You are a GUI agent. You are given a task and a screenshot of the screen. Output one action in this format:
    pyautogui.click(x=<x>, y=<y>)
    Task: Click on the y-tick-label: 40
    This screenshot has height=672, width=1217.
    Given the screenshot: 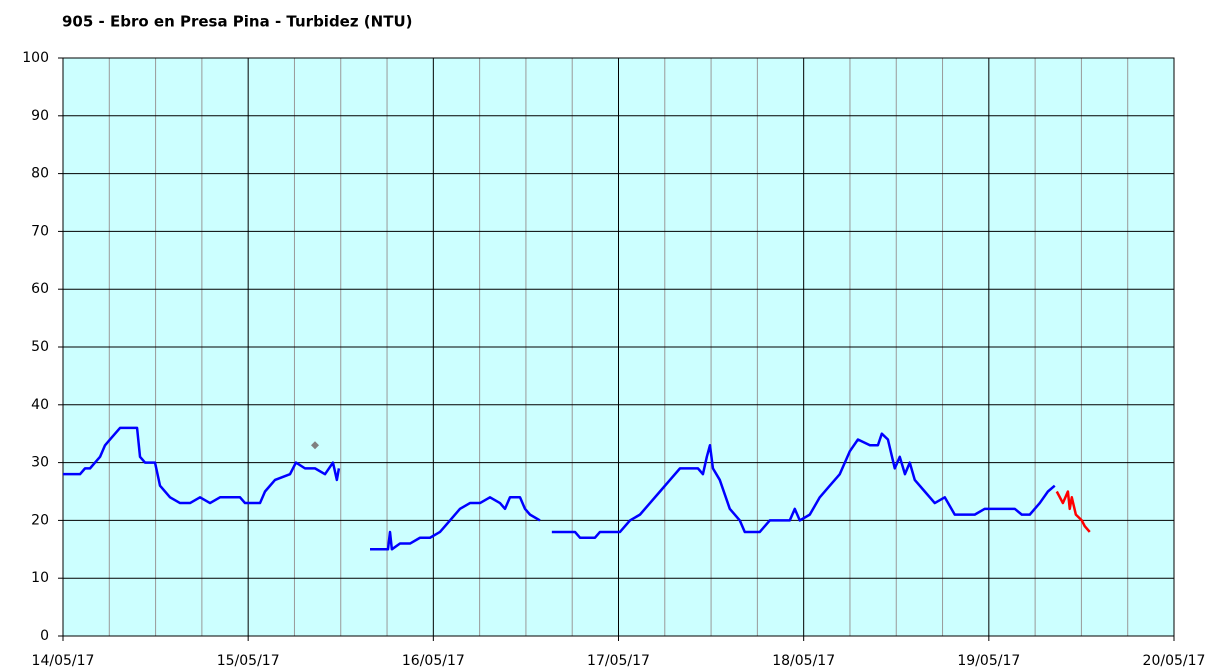 What is the action you would take?
    pyautogui.click(x=40, y=405)
    